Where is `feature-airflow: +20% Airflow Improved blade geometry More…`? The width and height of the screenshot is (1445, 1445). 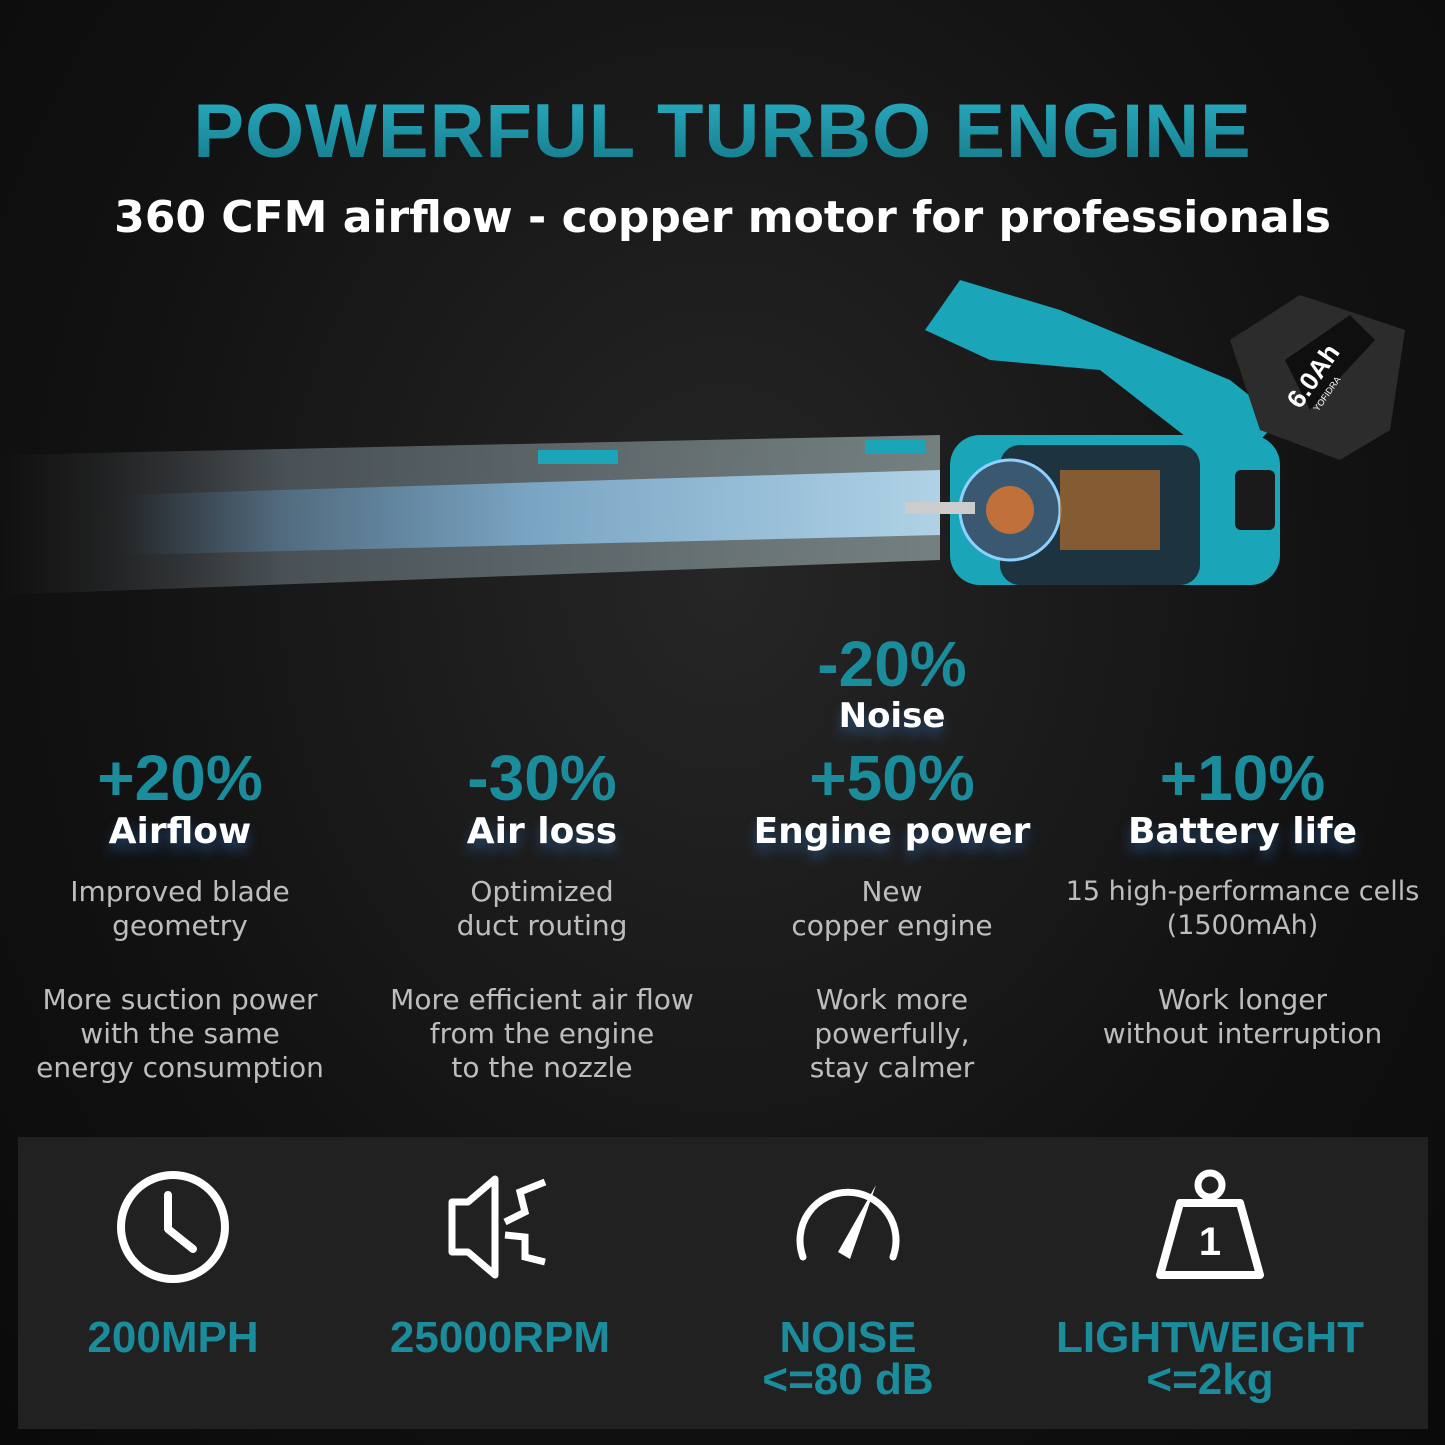
feature-airflow: +20% Airflow Improved blade geometry More… is located at coordinates (180, 915).